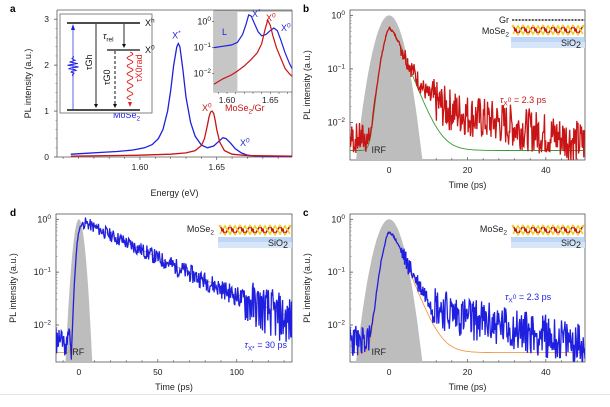 This screenshot has height=407, width=610. What do you see at coordinates (124, 46) in the screenshot?
I see `tau-rel-arrowhead` at bounding box center [124, 46].